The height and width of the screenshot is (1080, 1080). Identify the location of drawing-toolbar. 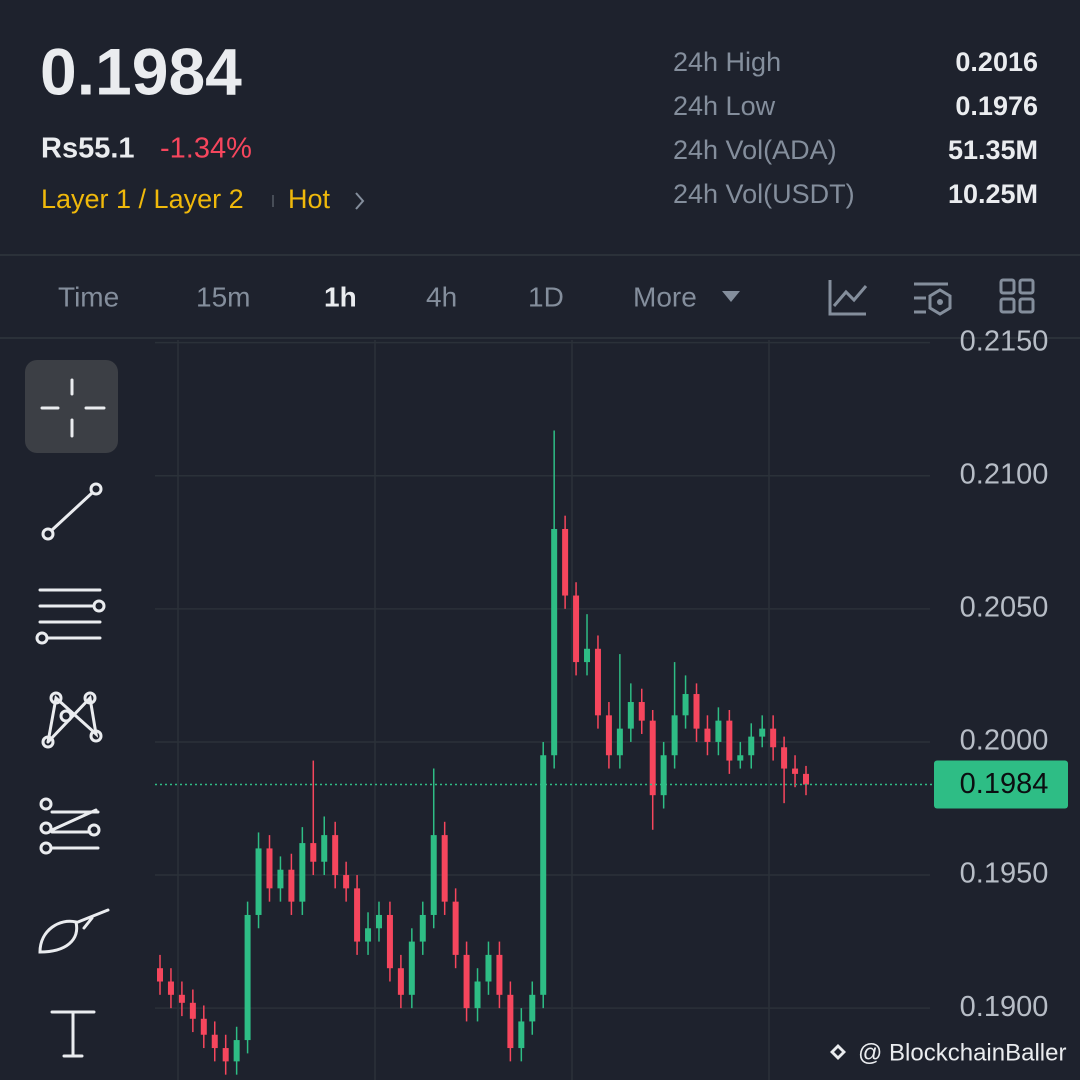
(71, 709).